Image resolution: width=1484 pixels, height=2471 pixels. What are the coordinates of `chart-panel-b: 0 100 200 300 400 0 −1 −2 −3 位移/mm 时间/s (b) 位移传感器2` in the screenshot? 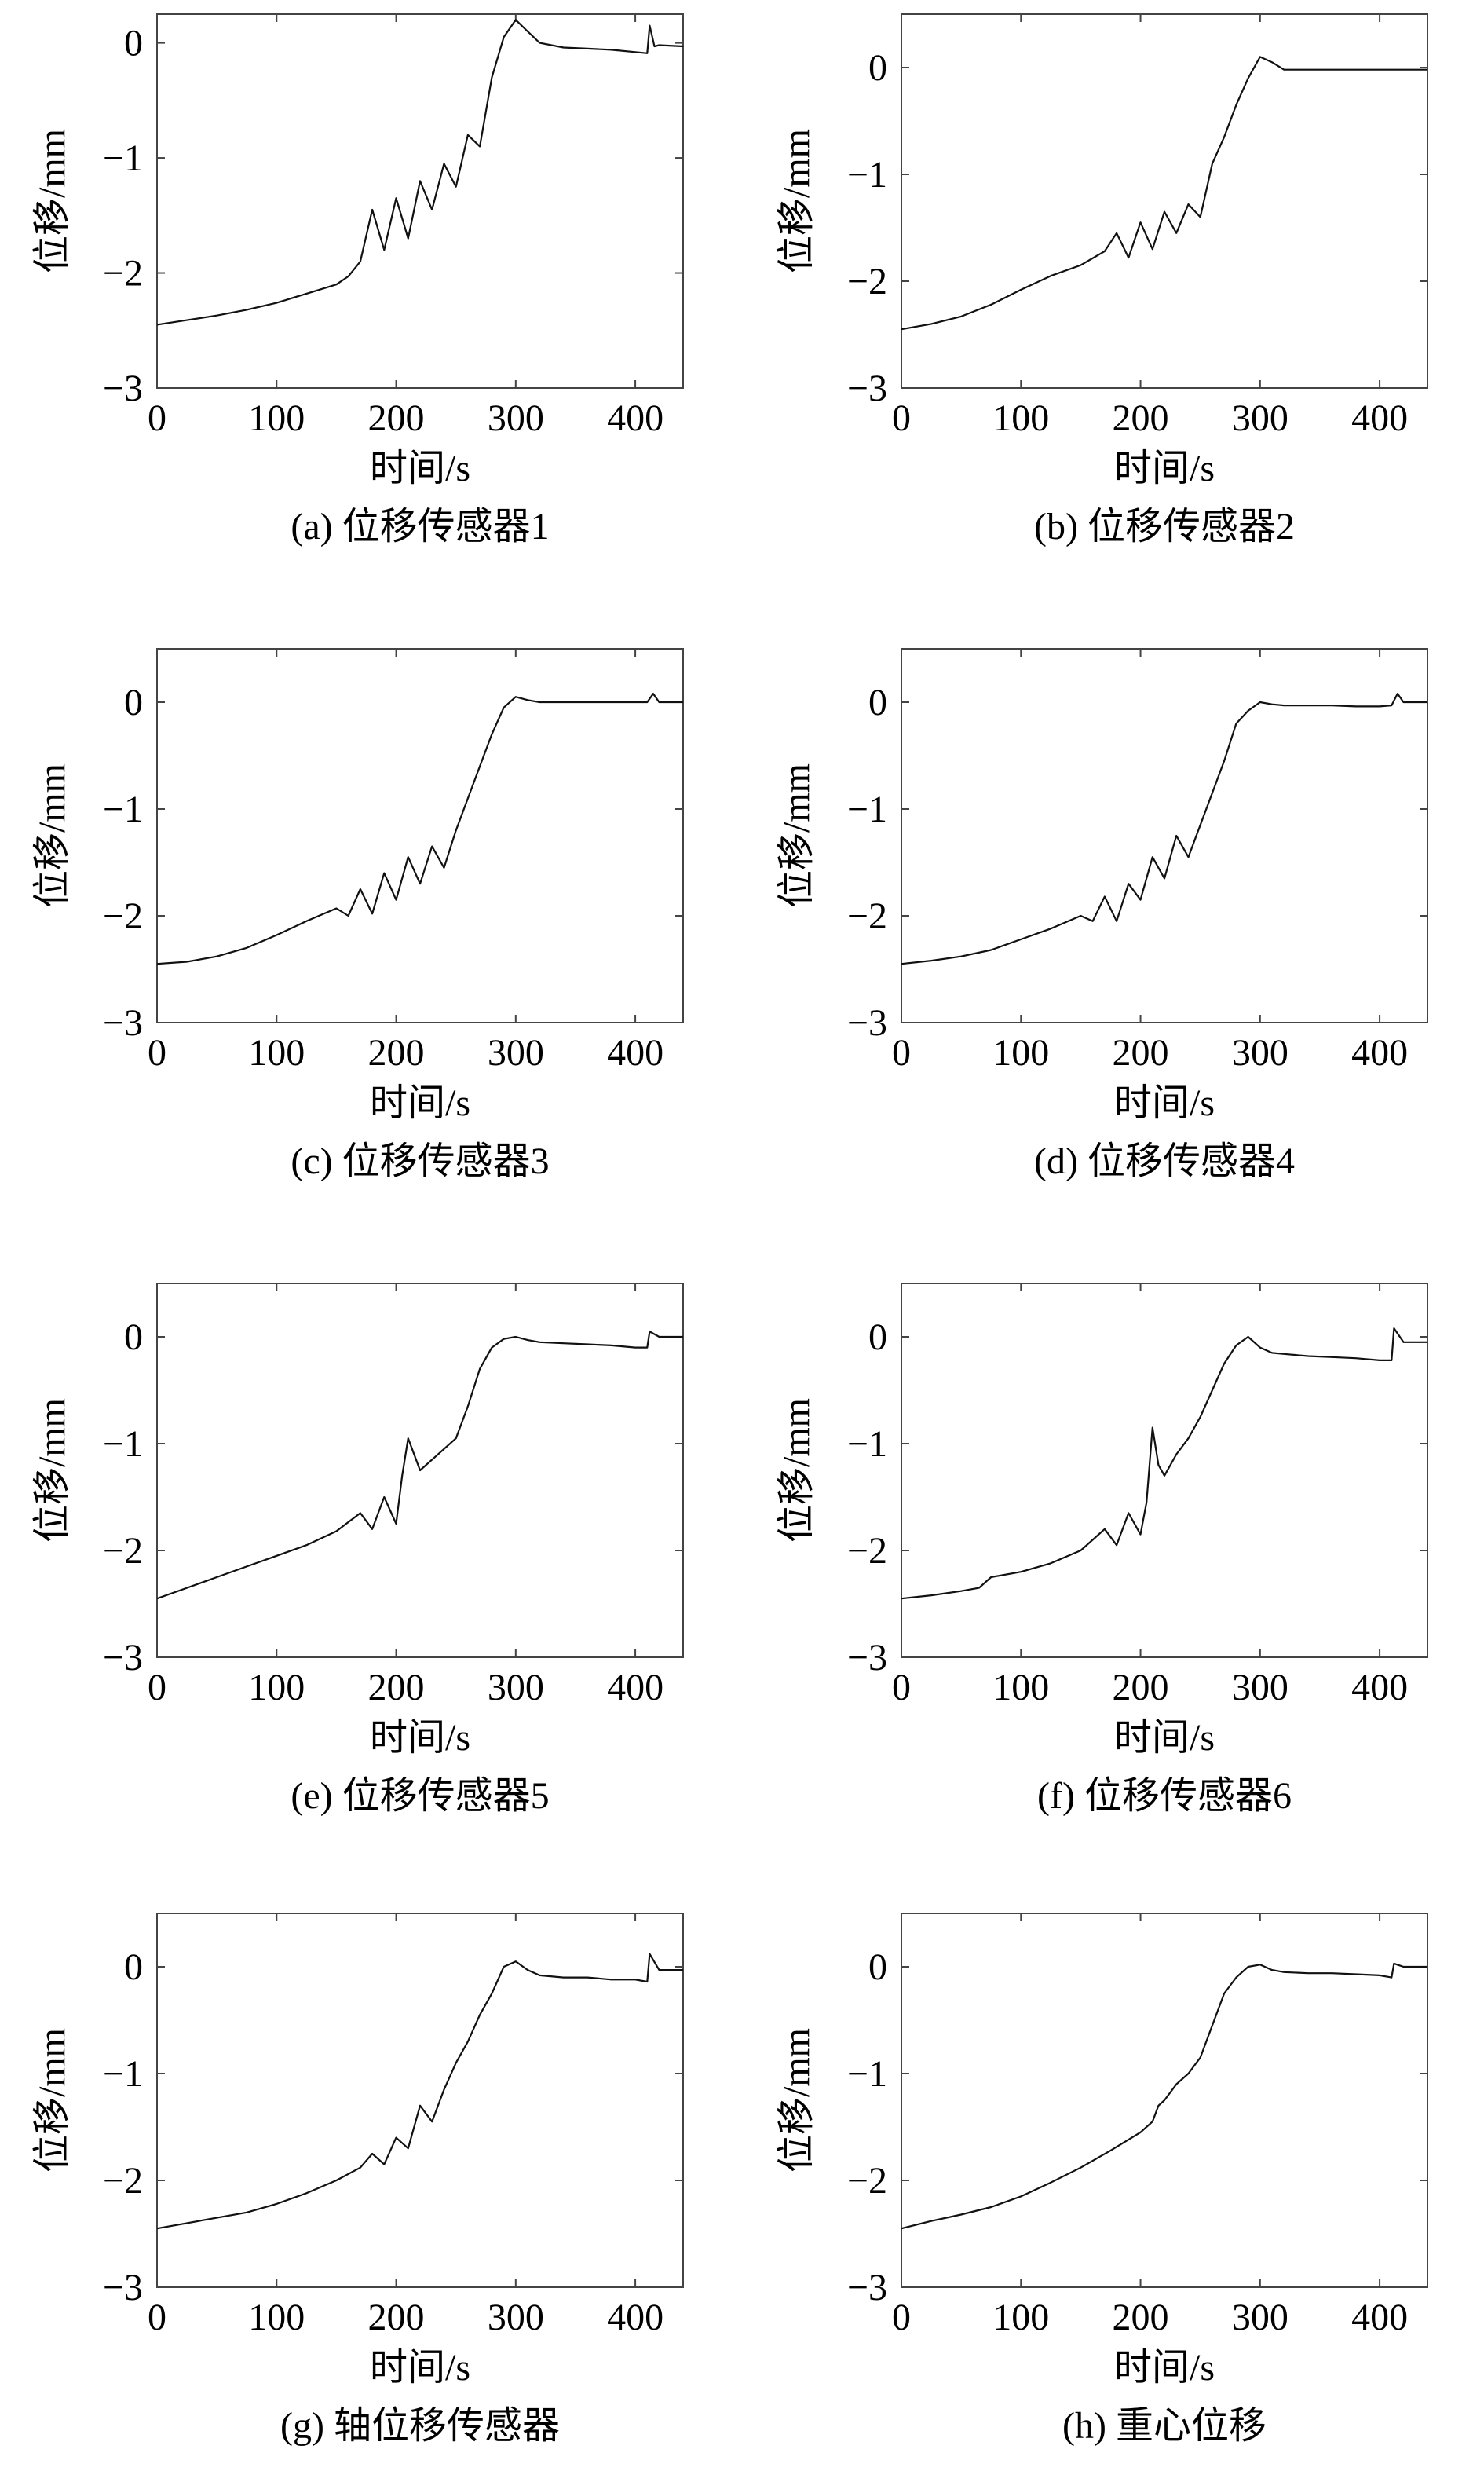 It's located at (1102, 280).